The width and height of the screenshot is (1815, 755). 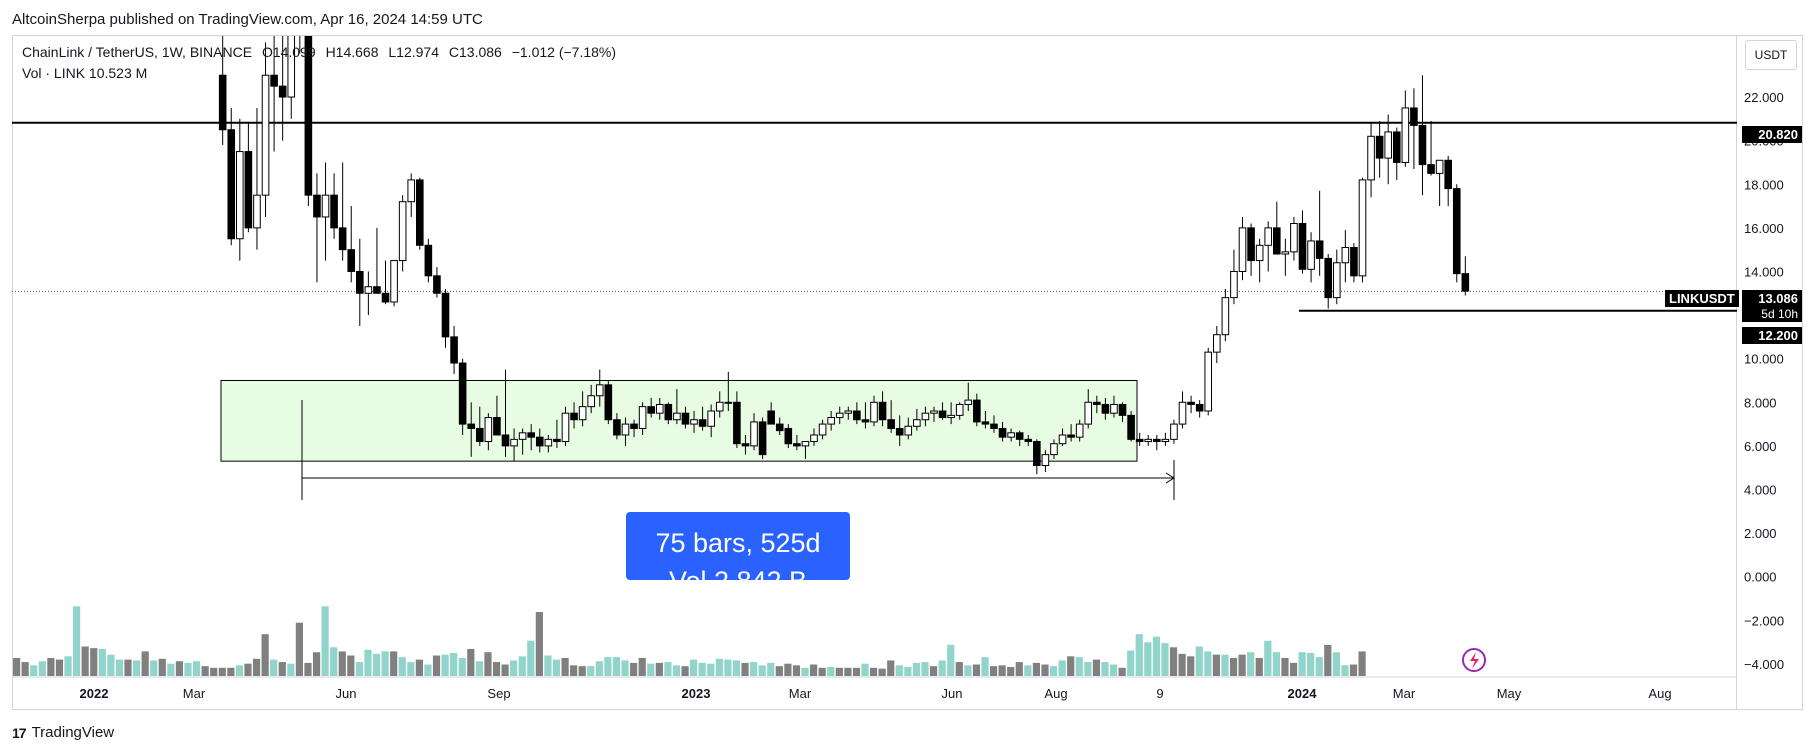 What do you see at coordinates (1772, 298) in the screenshot?
I see `last-price-tag: 13.086` at bounding box center [1772, 298].